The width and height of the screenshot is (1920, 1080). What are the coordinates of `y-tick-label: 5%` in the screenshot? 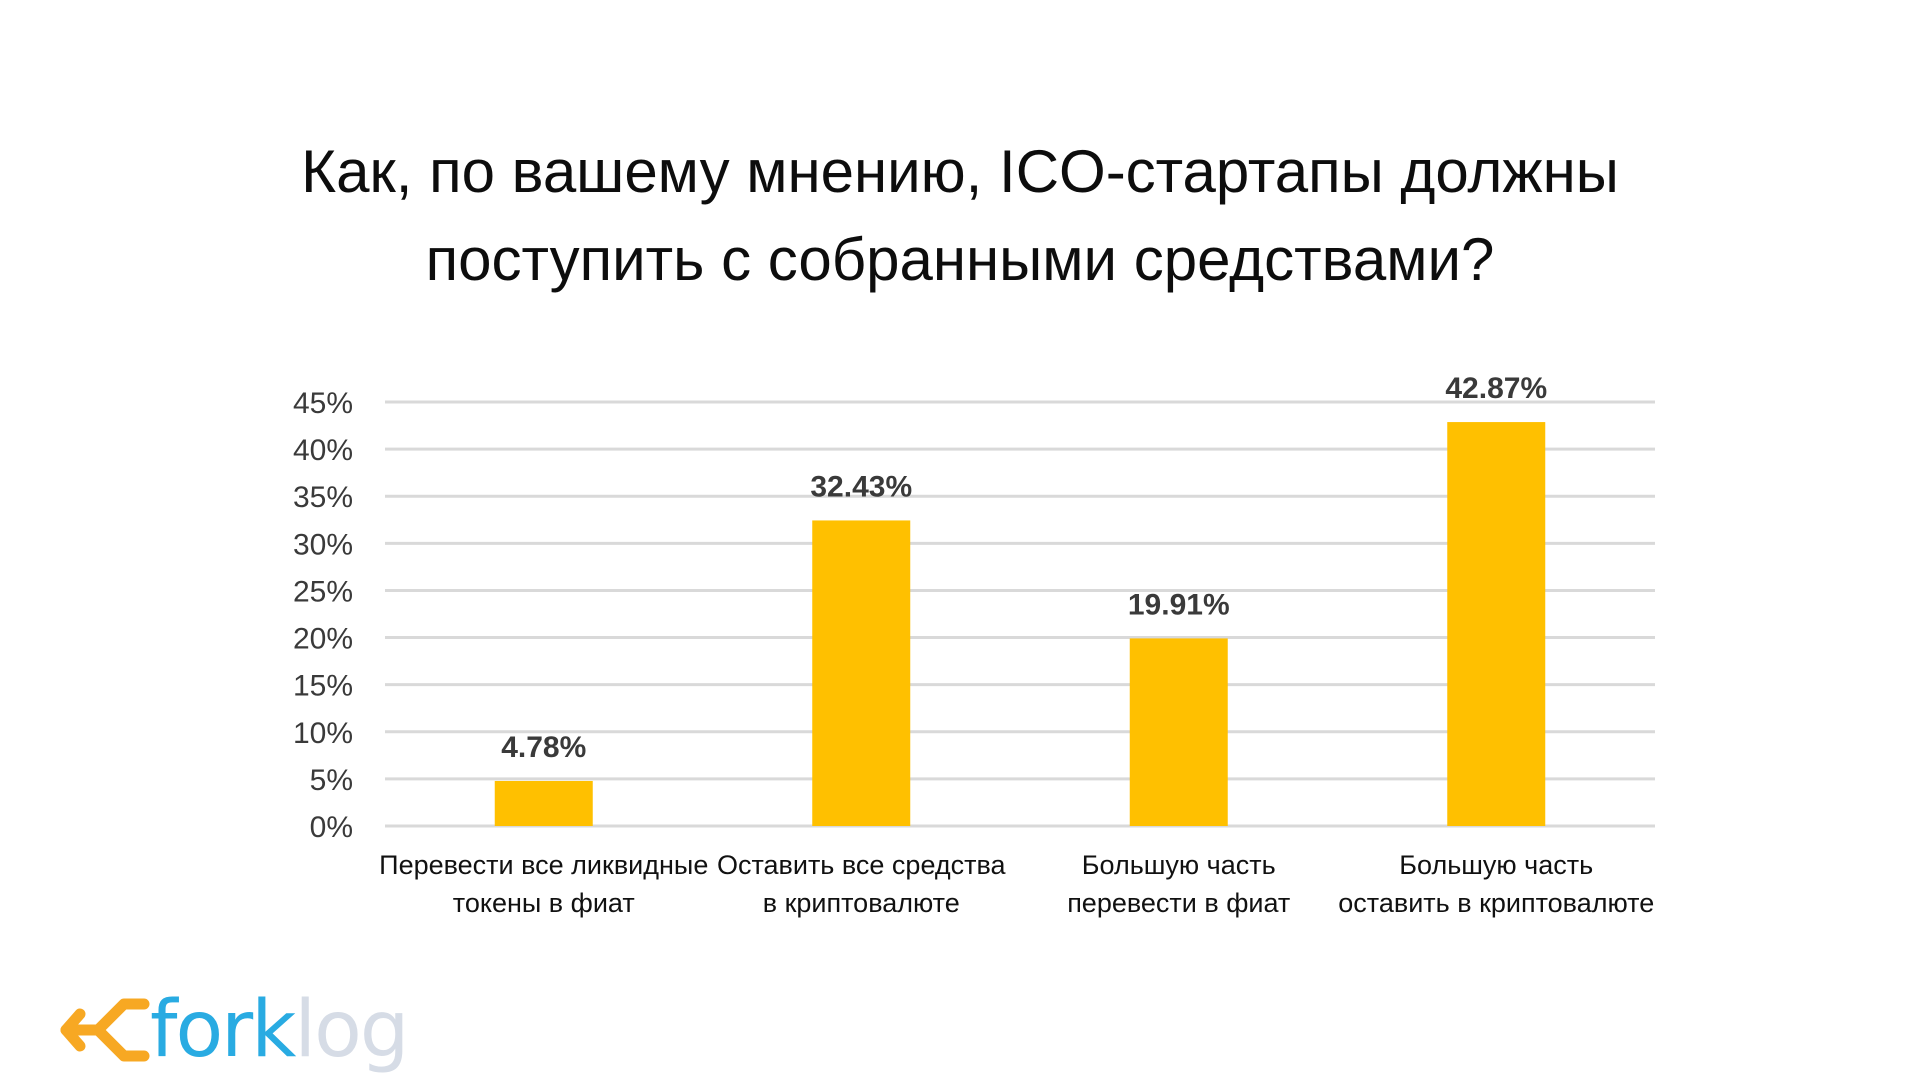 It's located at (331, 780).